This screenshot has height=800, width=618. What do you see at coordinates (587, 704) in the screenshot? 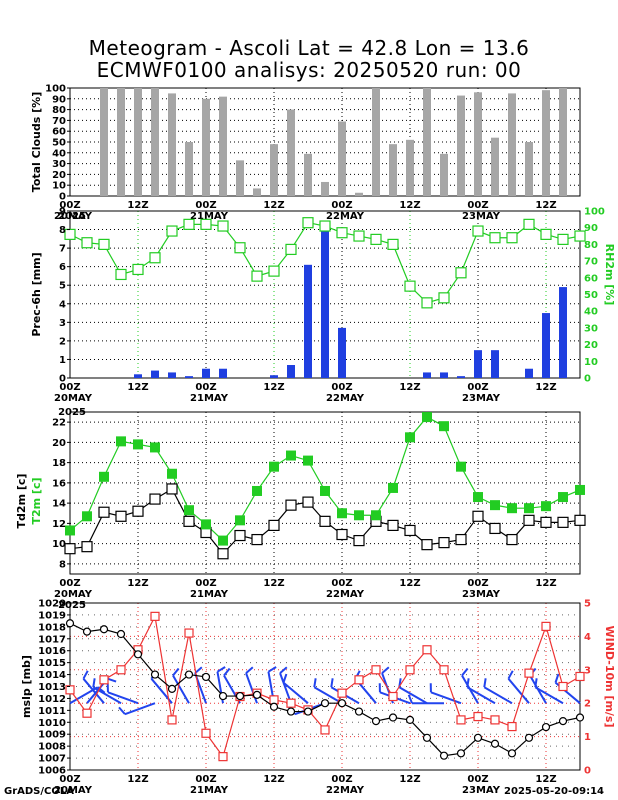
I see `y2-tick-label: 2` at bounding box center [587, 704].